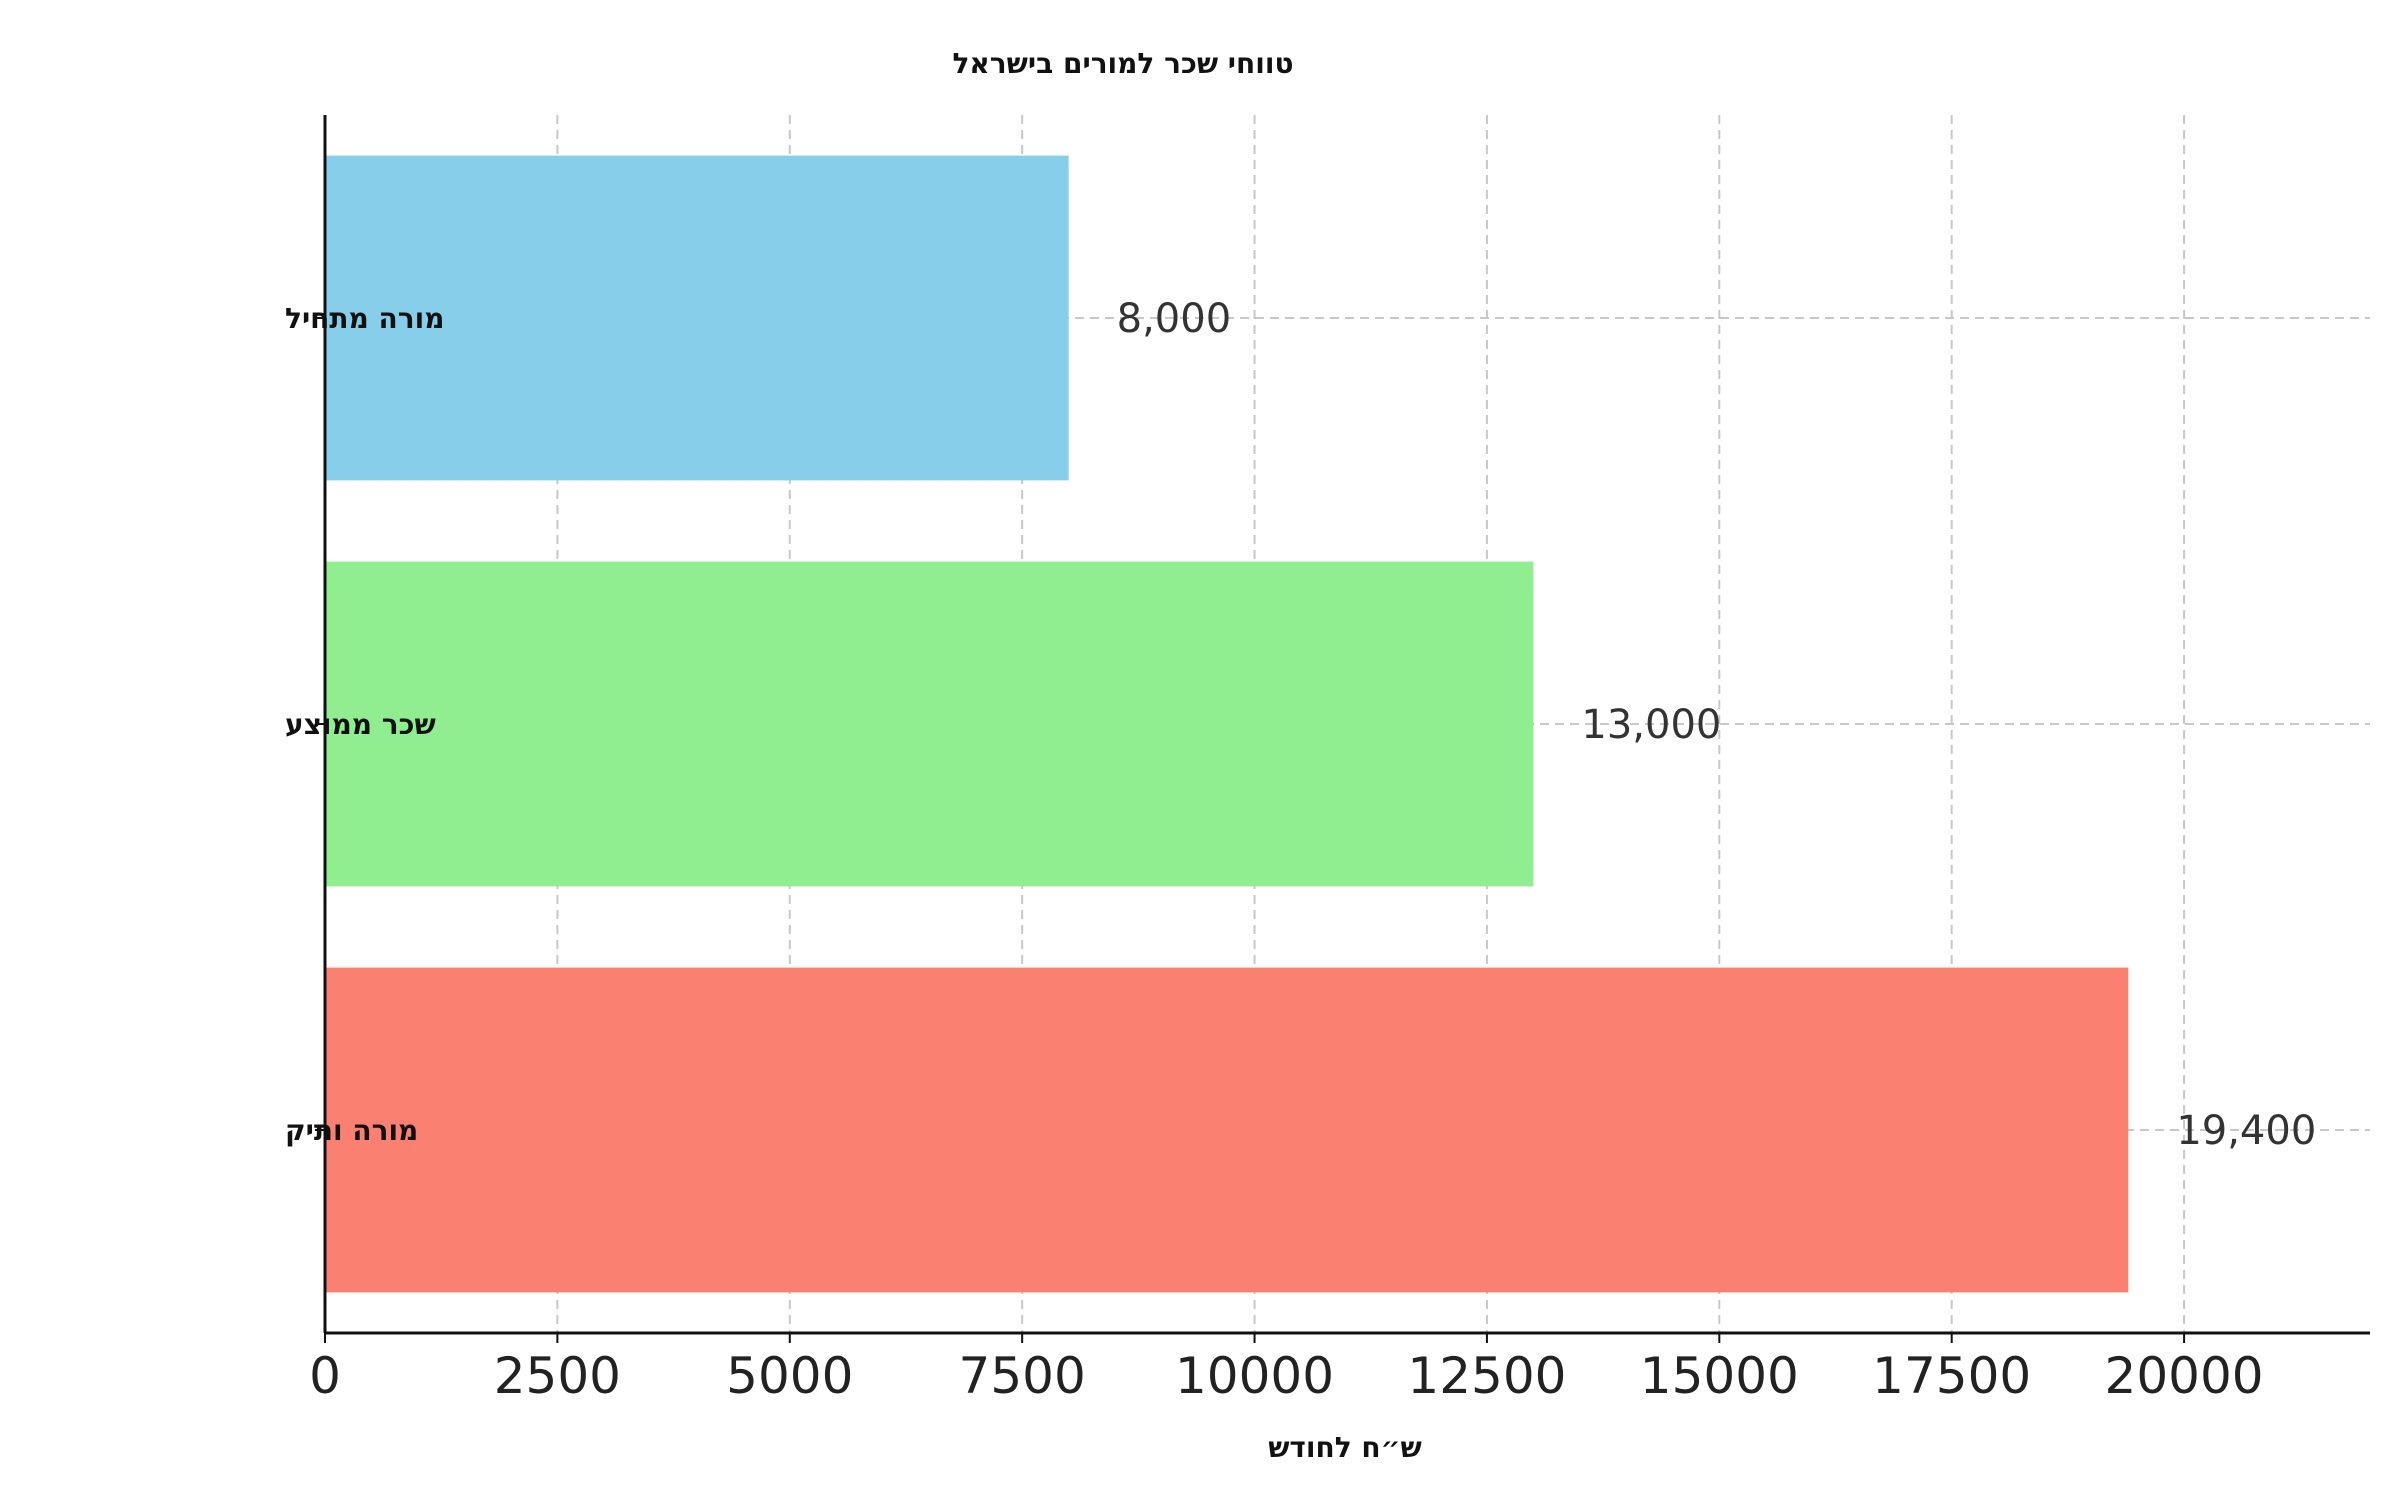 This screenshot has width=2400, height=1500. What do you see at coordinates (365, 318) in the screenshot?
I see `y-tick-label: מורה מתחיל` at bounding box center [365, 318].